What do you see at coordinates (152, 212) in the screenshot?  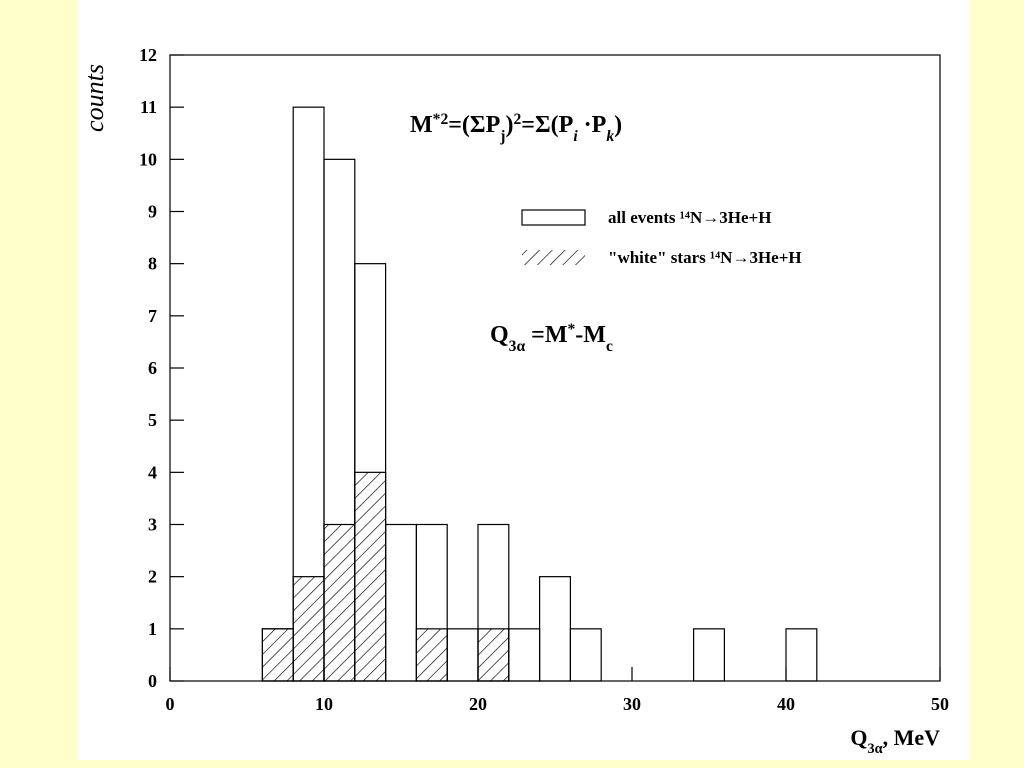 I see `y-tick-label: 9` at bounding box center [152, 212].